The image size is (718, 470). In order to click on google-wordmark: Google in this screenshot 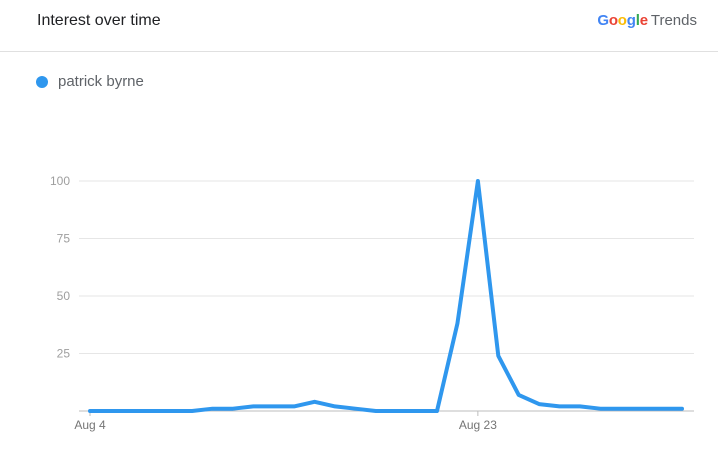, I will do `click(622, 20)`.